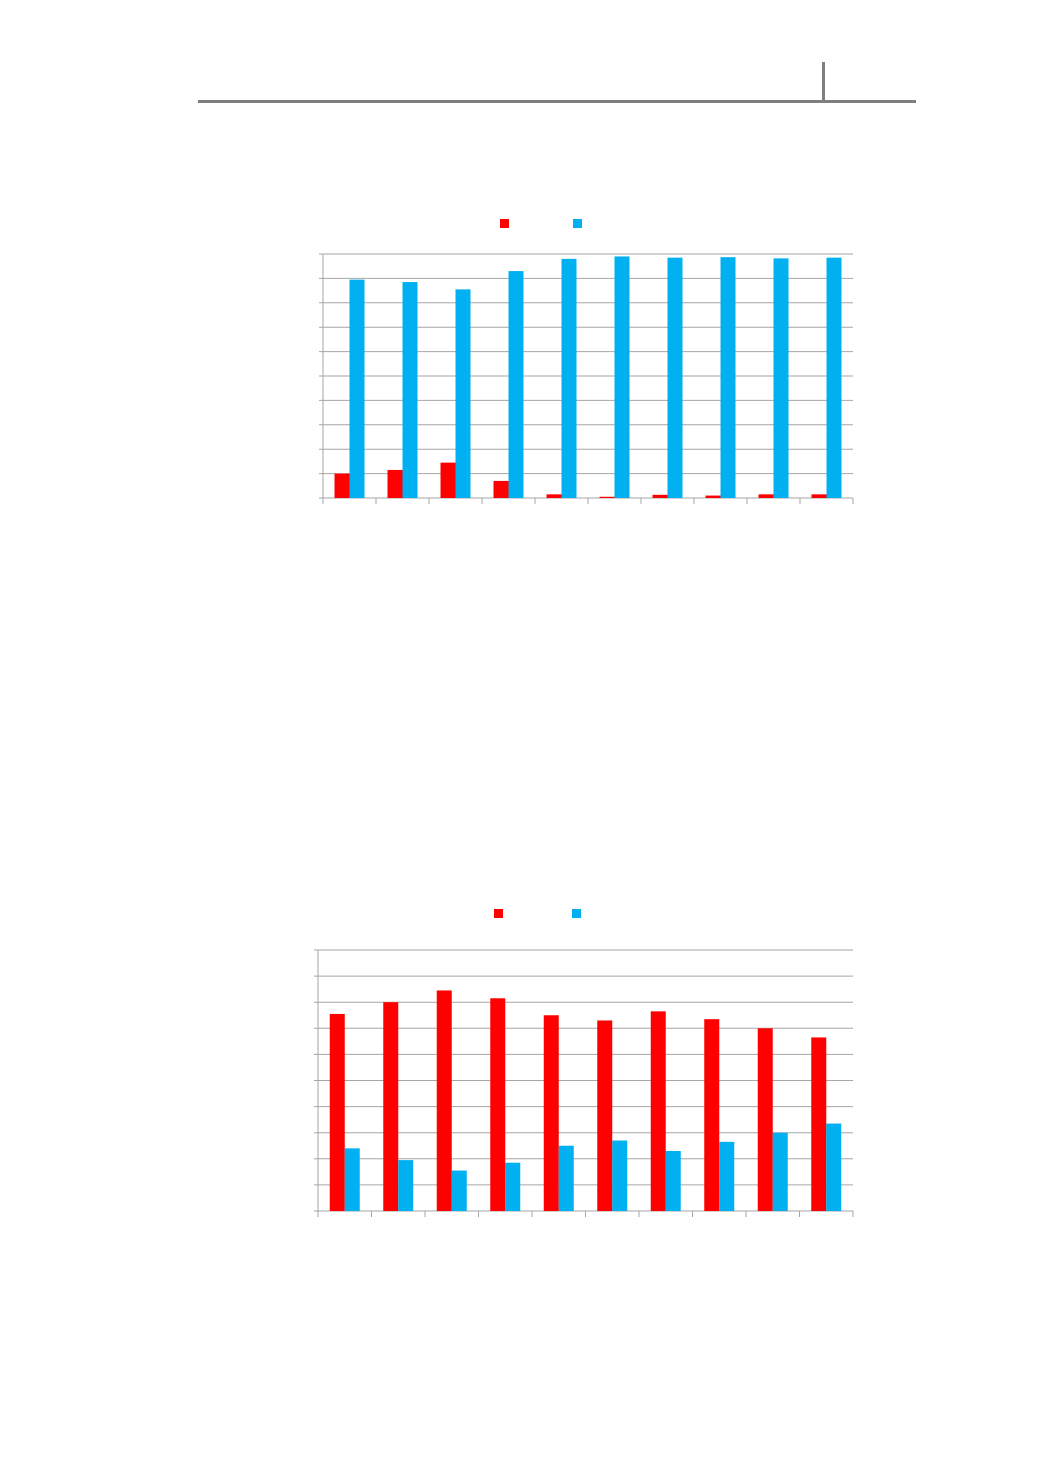  Describe the element at coordinates (823, 82) in the screenshot. I see `header-tick` at that location.